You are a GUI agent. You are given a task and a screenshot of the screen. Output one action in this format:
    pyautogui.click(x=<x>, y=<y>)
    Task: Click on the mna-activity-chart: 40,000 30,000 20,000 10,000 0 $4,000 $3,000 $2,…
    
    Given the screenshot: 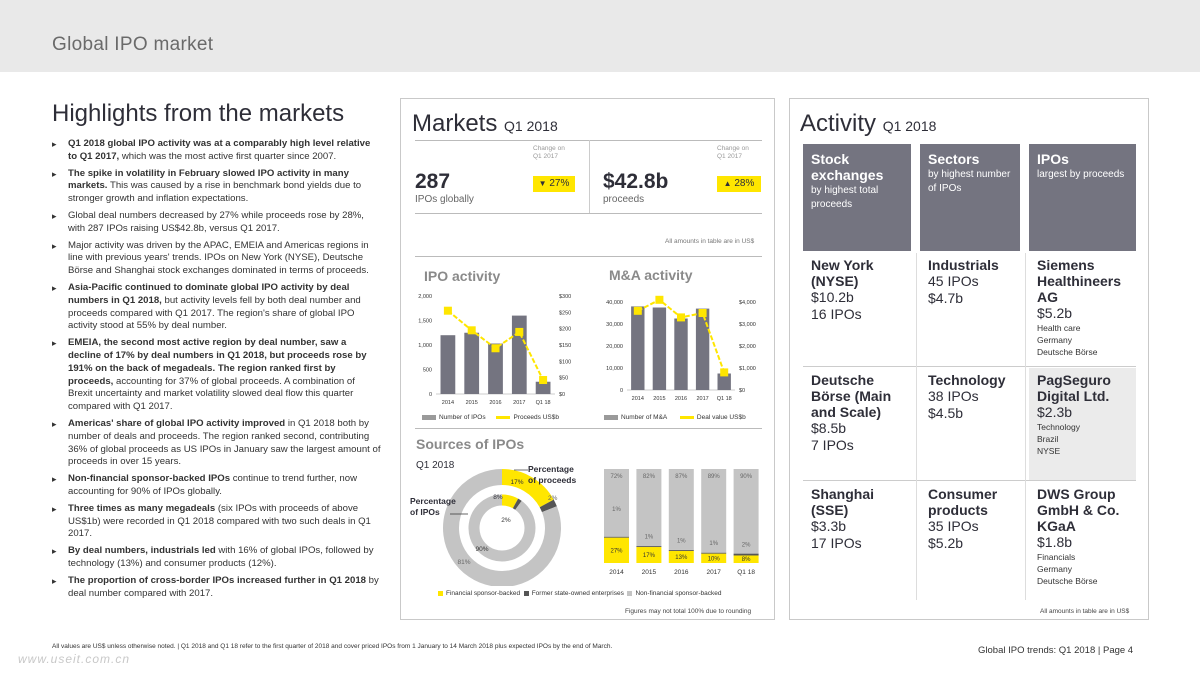 What is the action you would take?
    pyautogui.click(x=681, y=348)
    